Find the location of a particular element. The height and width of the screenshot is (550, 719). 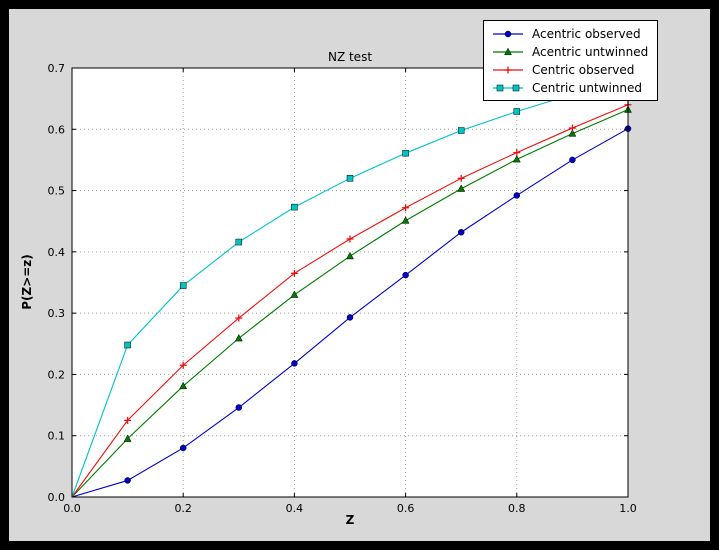

x-tick-label: 0.6 is located at coordinates (406, 508).